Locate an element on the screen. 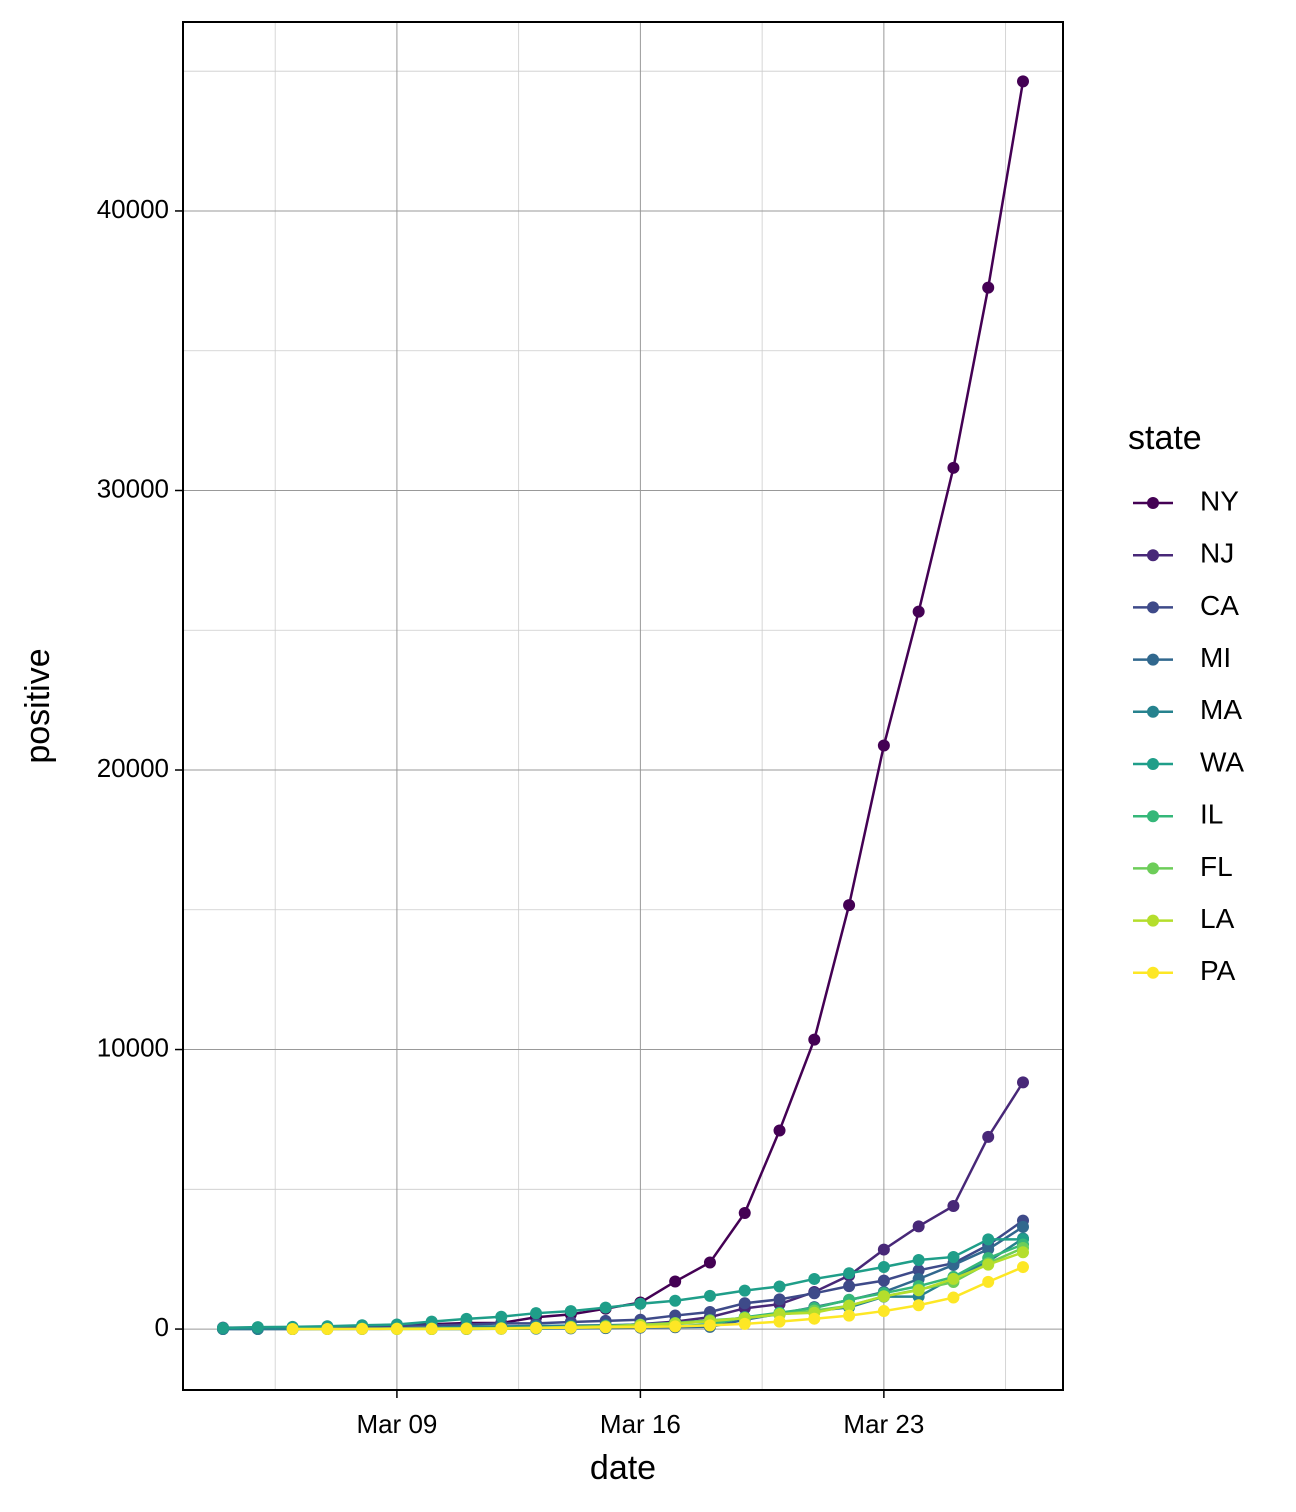  legend-label: PA is located at coordinates (1218, 970).